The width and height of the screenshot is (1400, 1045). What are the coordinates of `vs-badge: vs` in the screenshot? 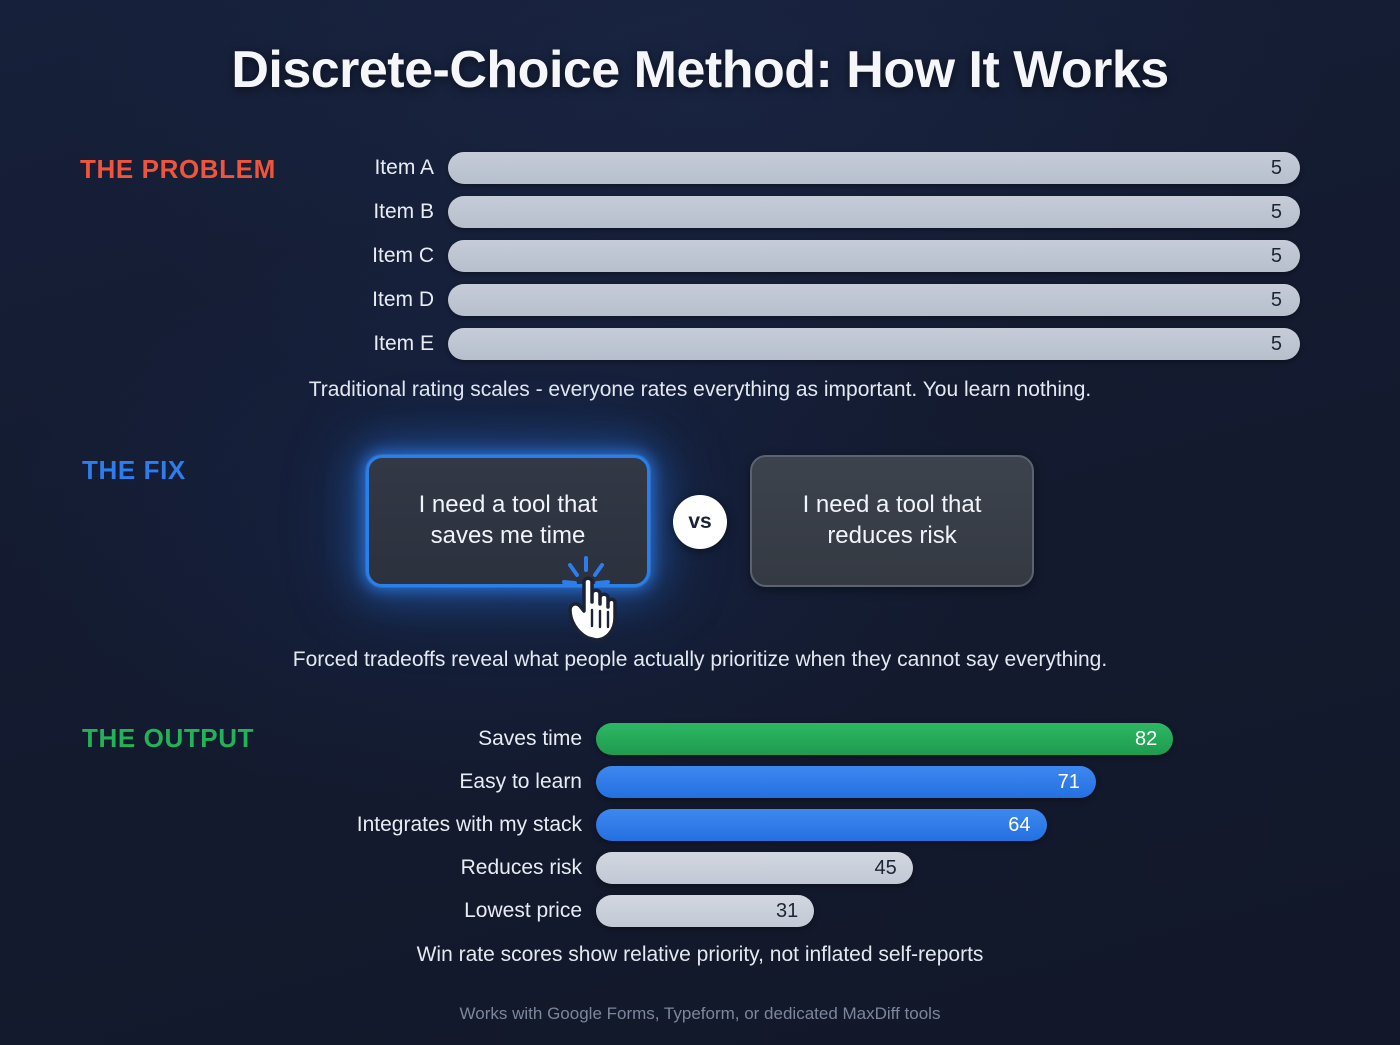 It's located at (700, 522).